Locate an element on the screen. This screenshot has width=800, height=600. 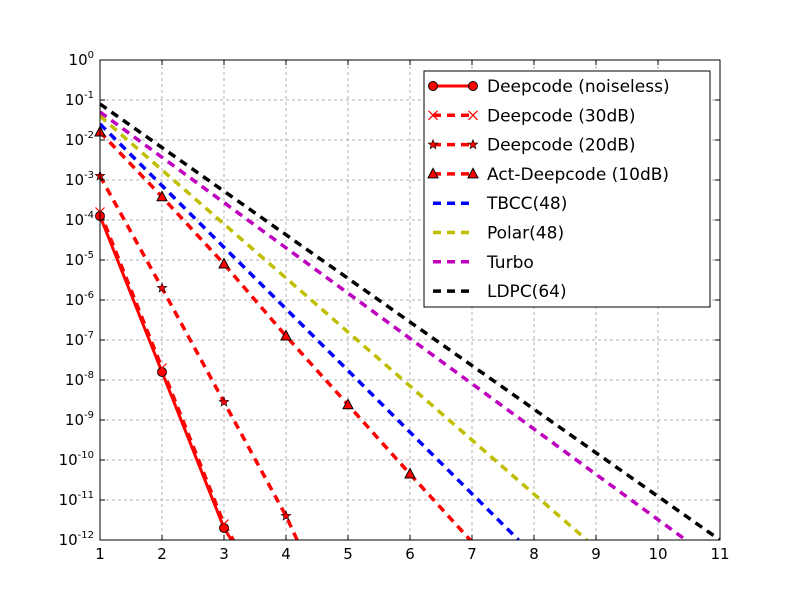
legend-label-ldpc-64: LDPC(64) is located at coordinates (527, 292).